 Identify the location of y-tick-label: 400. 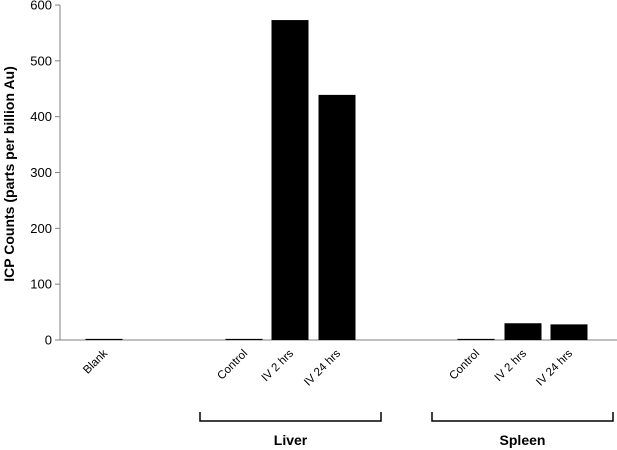
(41, 116).